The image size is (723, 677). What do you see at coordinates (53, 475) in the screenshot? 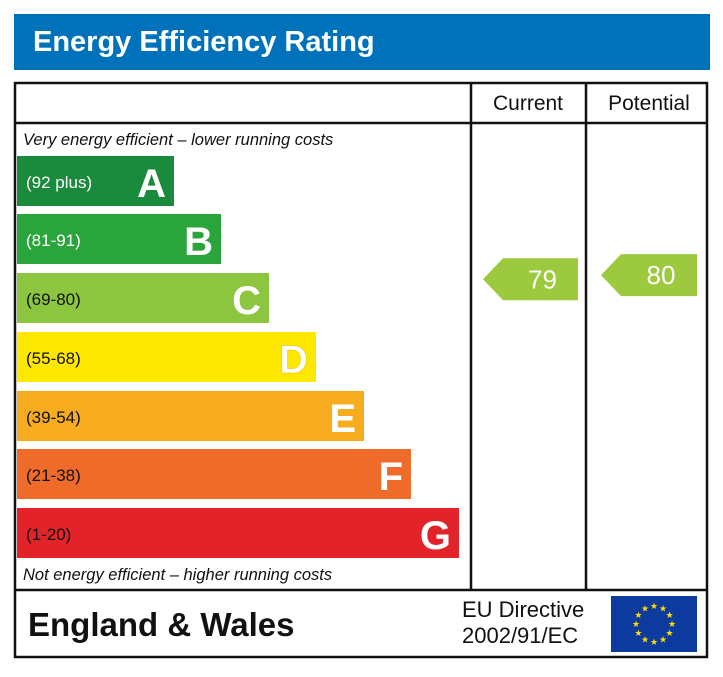
I see `band-range: (21-38)` at bounding box center [53, 475].